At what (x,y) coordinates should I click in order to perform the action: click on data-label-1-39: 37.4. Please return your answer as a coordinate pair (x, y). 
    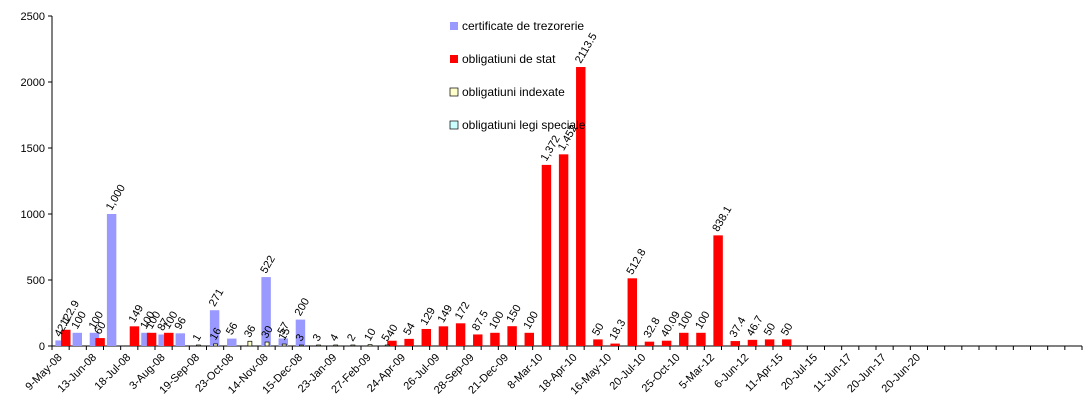
    Looking at the image, I should click on (737, 327).